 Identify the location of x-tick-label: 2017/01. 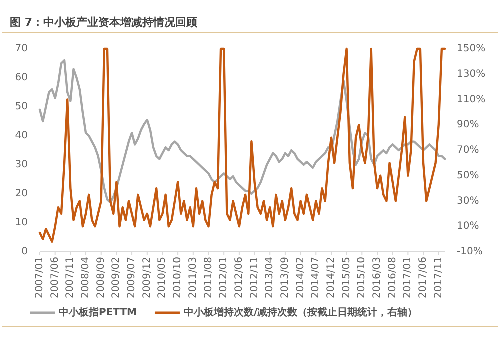
(408, 278).